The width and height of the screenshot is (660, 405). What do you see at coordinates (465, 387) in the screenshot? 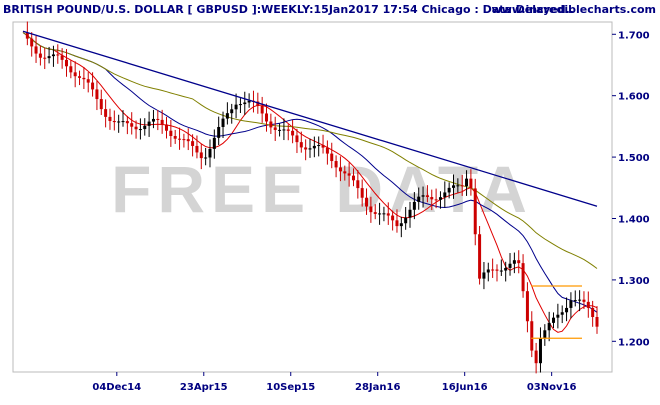
I see `x-tick-label: 16Jun16` at bounding box center [465, 387].